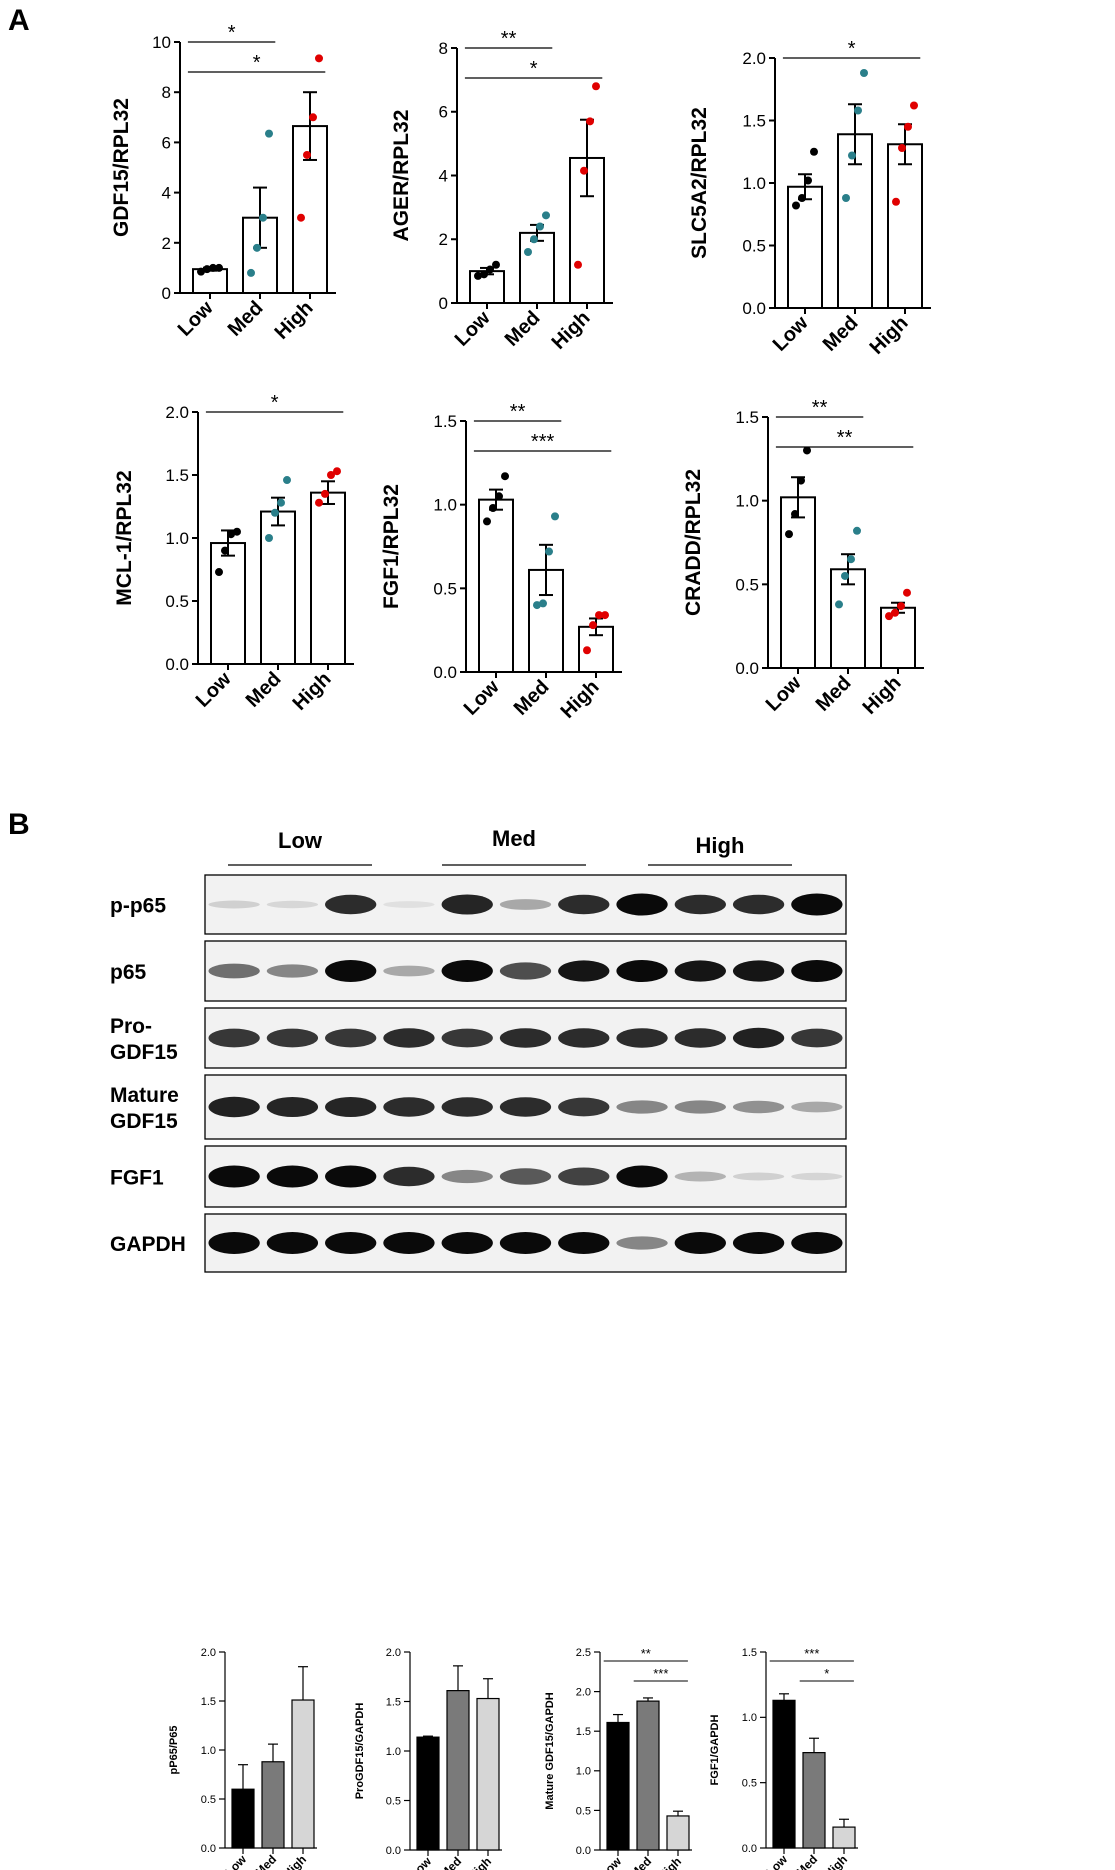 This screenshot has width=1115, height=1870. What do you see at coordinates (174, 1750) in the screenshot?
I see `y-axis-label: pP65/P65` at bounding box center [174, 1750].